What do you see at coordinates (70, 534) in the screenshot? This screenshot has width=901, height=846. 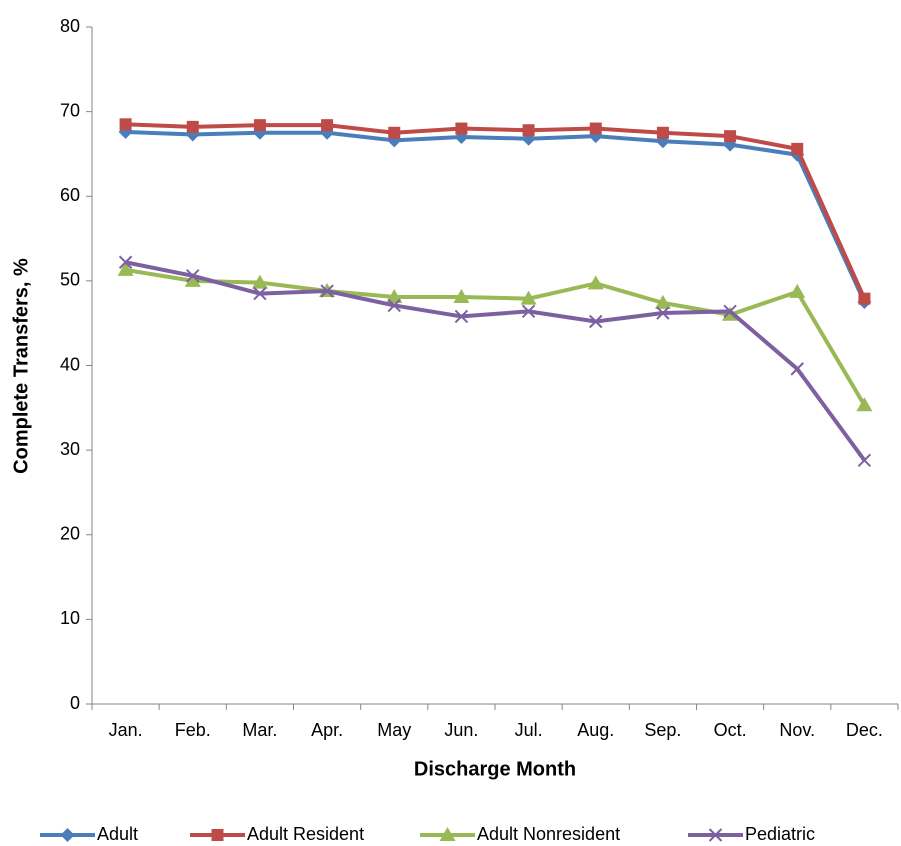 I see `y-tick-label: 20` at bounding box center [70, 534].